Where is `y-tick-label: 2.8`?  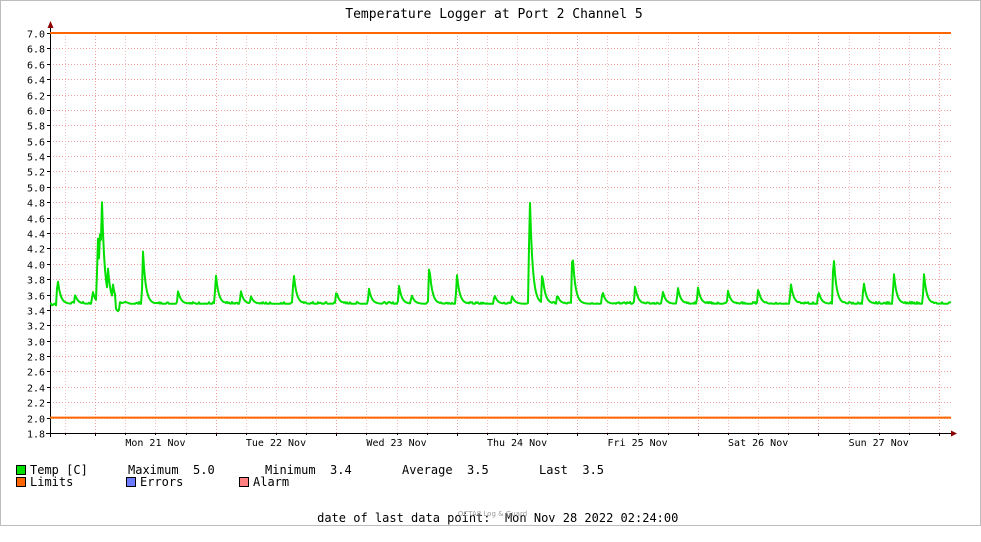 y-tick-label: 2.8 is located at coordinates (36, 358).